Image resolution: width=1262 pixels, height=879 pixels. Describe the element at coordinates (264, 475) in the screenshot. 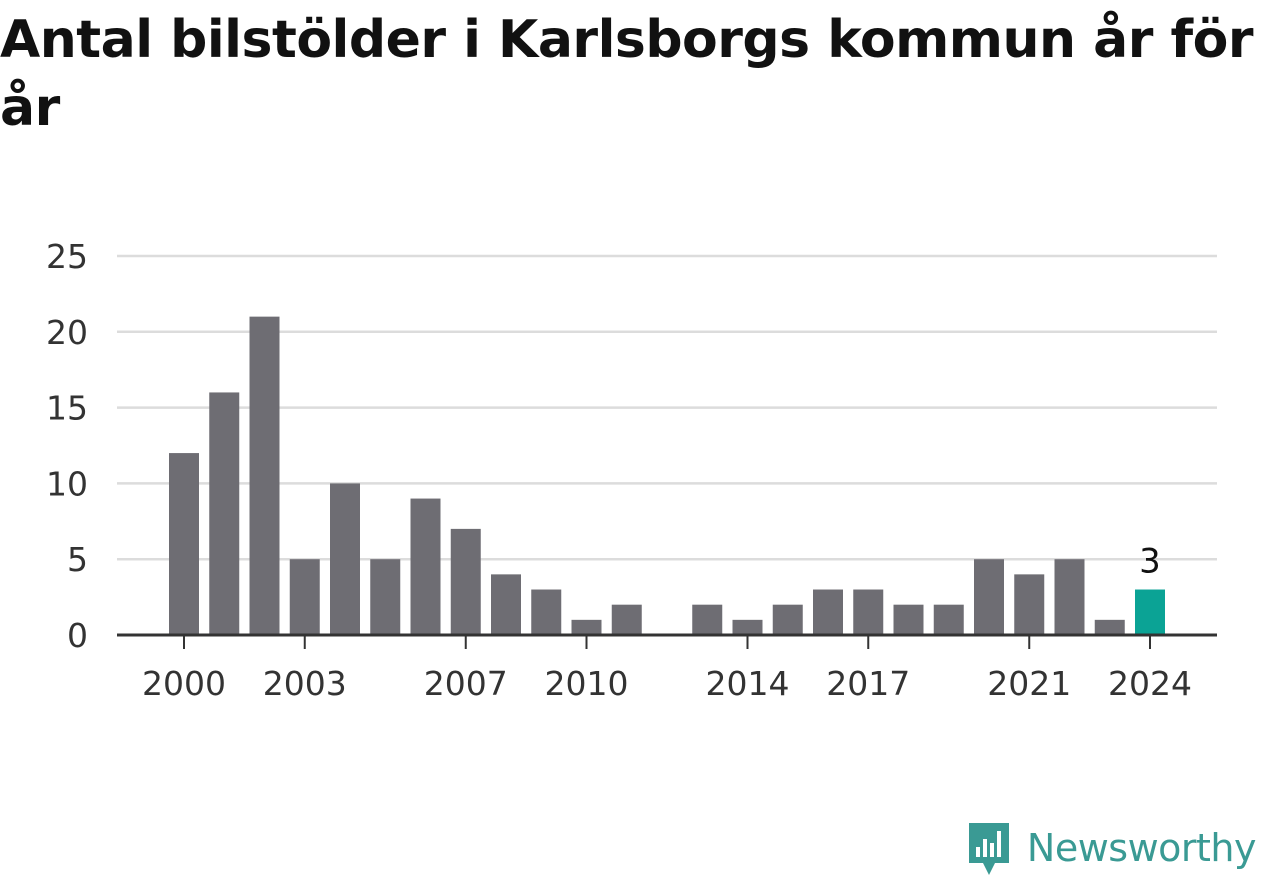

I see `bar-2002` at that location.